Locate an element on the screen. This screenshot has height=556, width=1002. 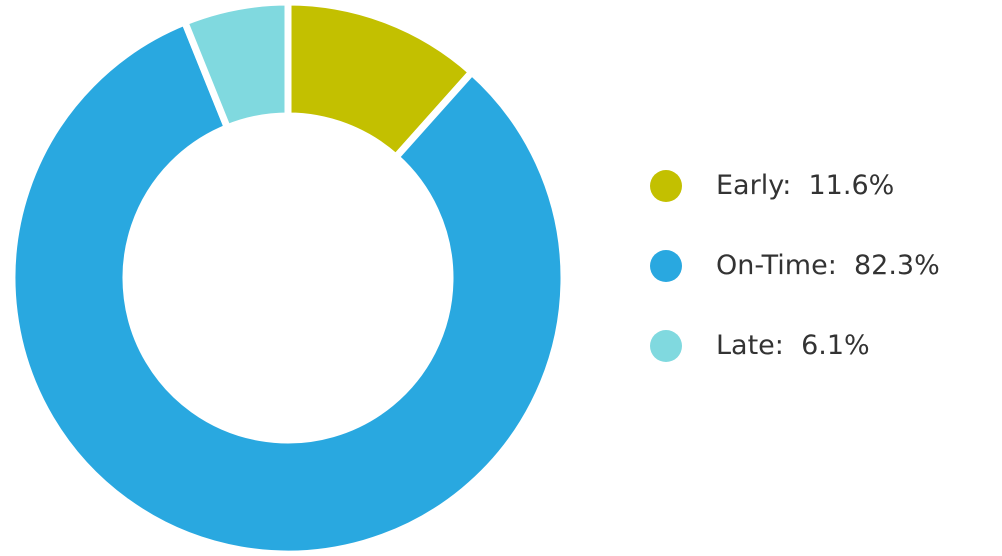
slice-late is located at coordinates (236, 66).